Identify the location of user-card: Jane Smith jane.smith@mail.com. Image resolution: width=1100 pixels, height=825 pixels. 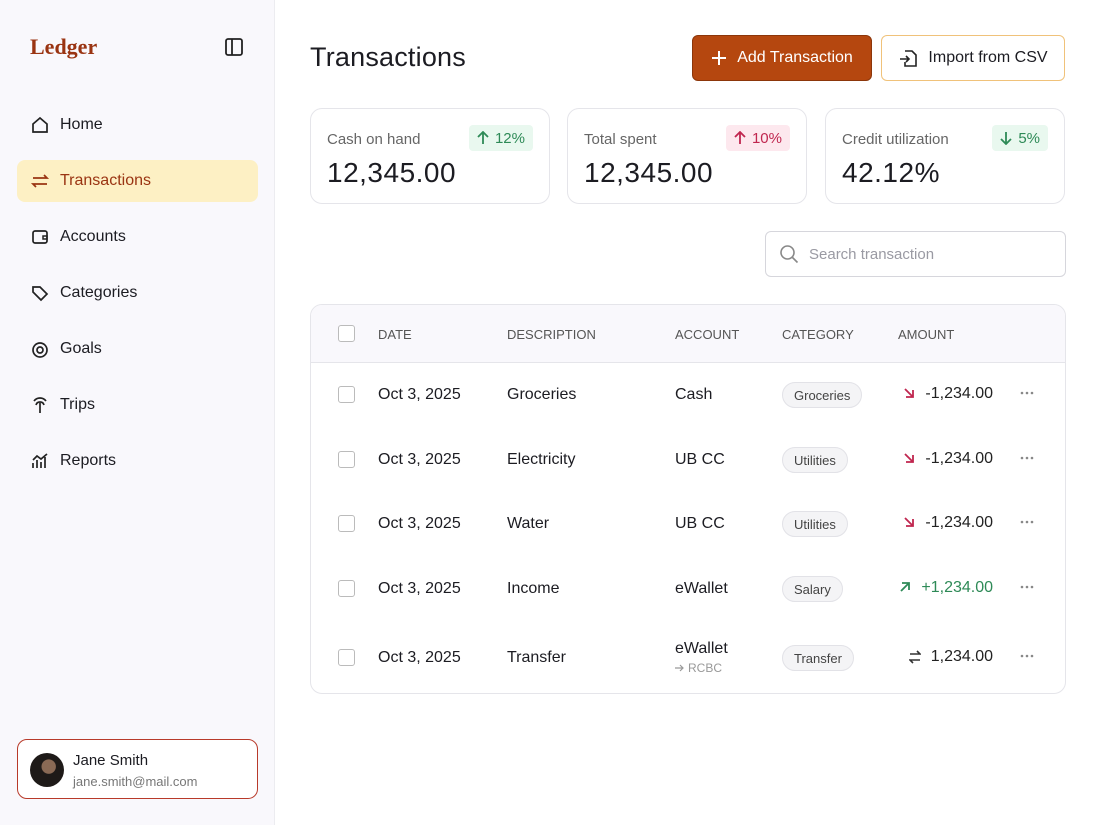
(137, 769).